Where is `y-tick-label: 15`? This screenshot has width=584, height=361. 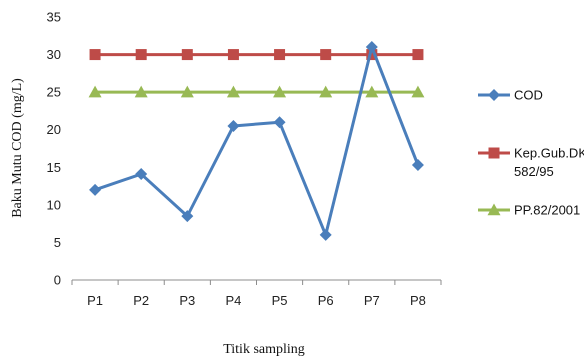 y-tick-label: 15 is located at coordinates (54, 167).